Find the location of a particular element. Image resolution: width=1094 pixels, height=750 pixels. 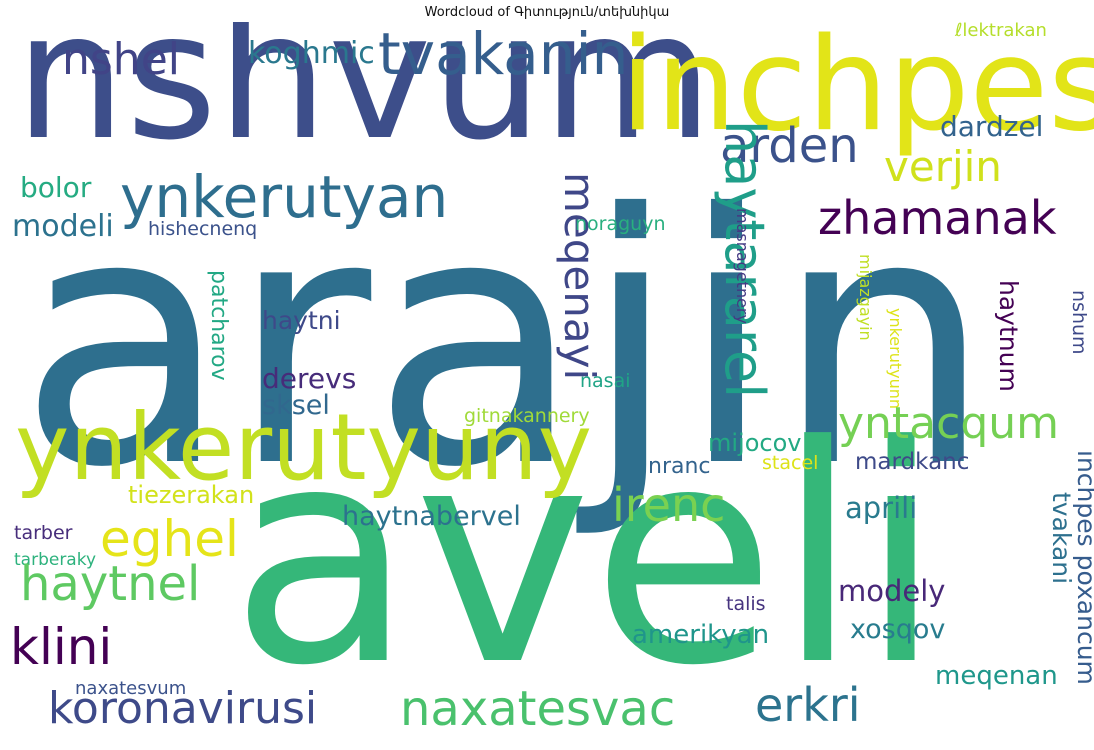

word: tarber is located at coordinates (43, 533).